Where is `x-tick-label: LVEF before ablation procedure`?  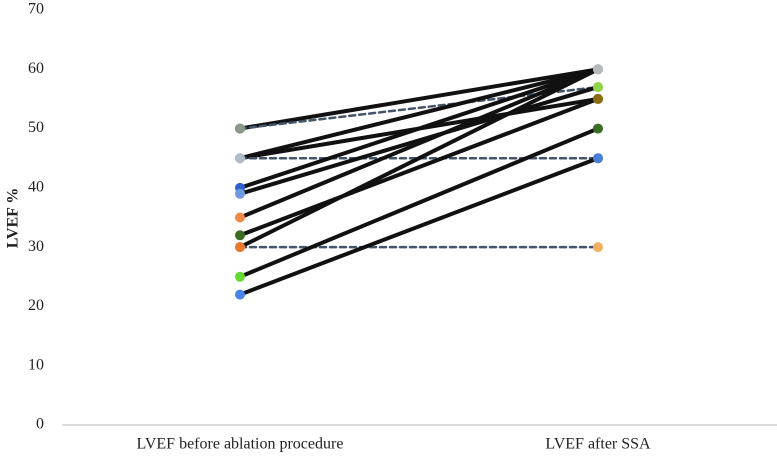 x-tick-label: LVEF before ablation procedure is located at coordinates (240, 444).